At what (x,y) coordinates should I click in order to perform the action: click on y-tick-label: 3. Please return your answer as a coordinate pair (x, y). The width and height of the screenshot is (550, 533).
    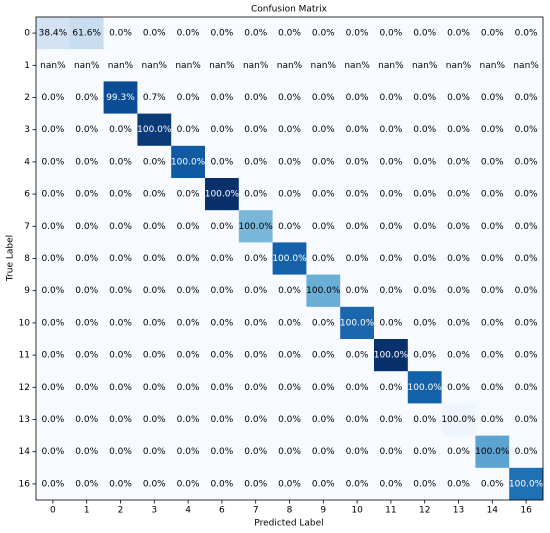
    Looking at the image, I should click on (27, 130).